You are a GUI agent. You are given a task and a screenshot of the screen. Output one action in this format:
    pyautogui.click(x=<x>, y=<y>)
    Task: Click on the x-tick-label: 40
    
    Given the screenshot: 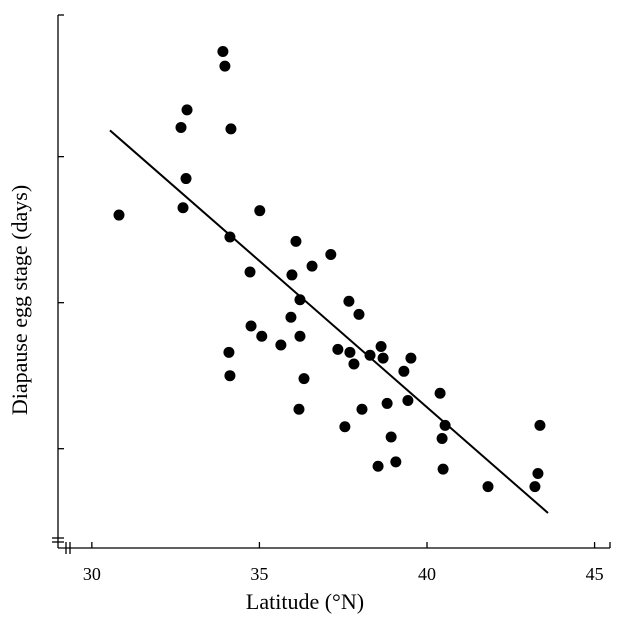 What is the action you would take?
    pyautogui.click(x=427, y=574)
    